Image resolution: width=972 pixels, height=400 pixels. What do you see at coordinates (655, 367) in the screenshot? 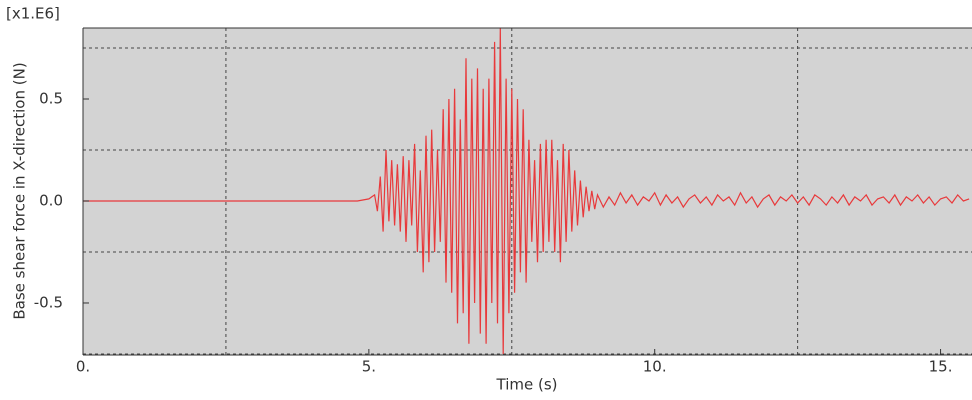
I see `x-tick-label: 10.` at bounding box center [655, 367].